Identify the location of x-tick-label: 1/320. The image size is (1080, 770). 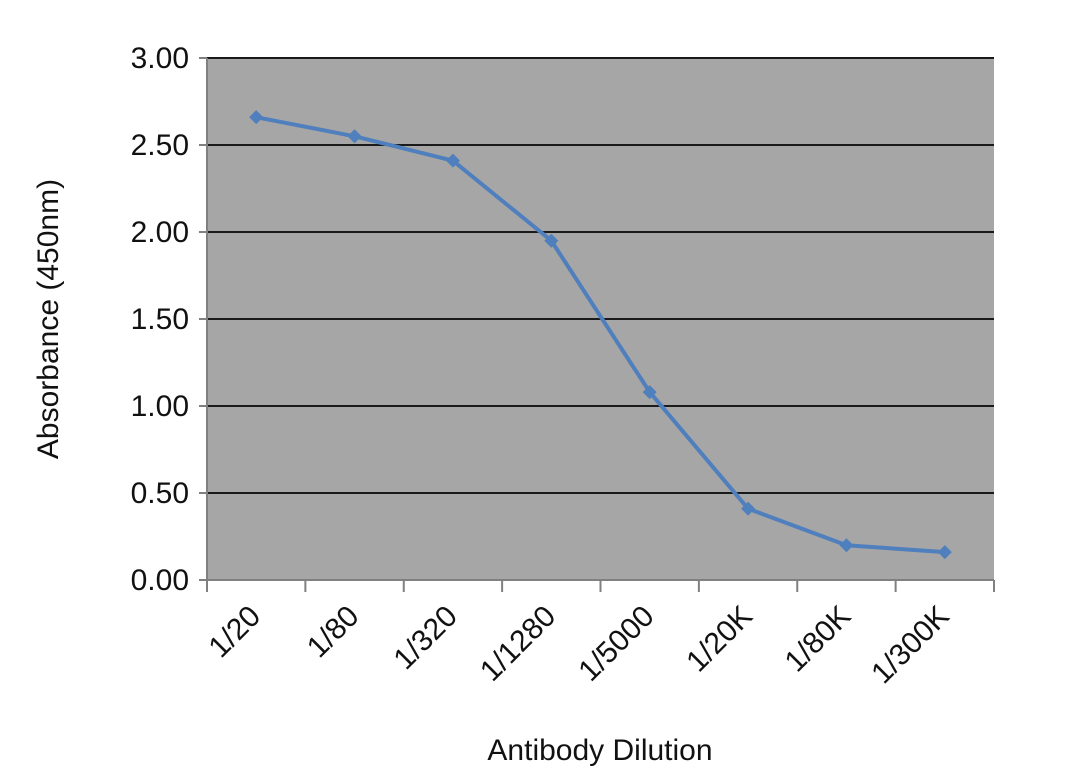
(425, 638).